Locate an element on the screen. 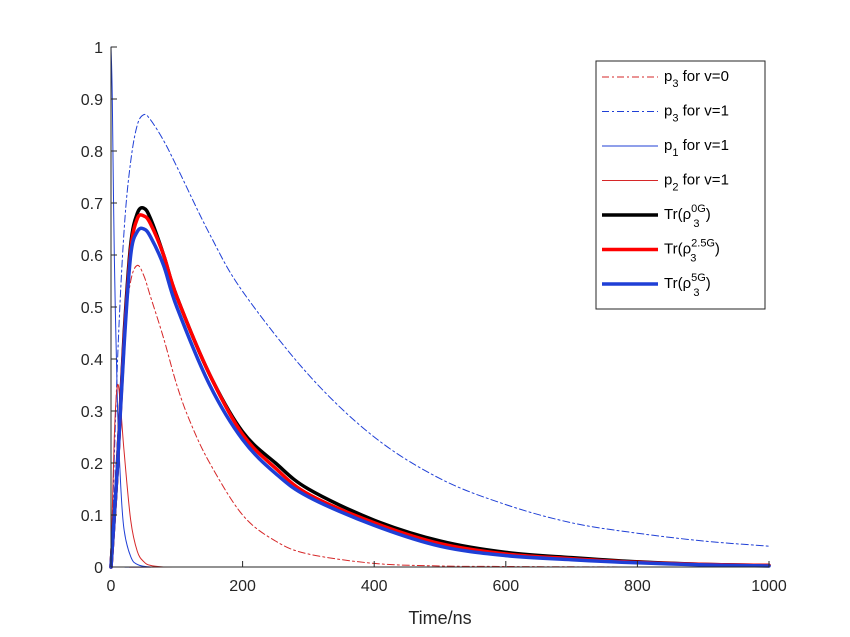  y-tick-label: 0.4 is located at coordinates (92, 360).